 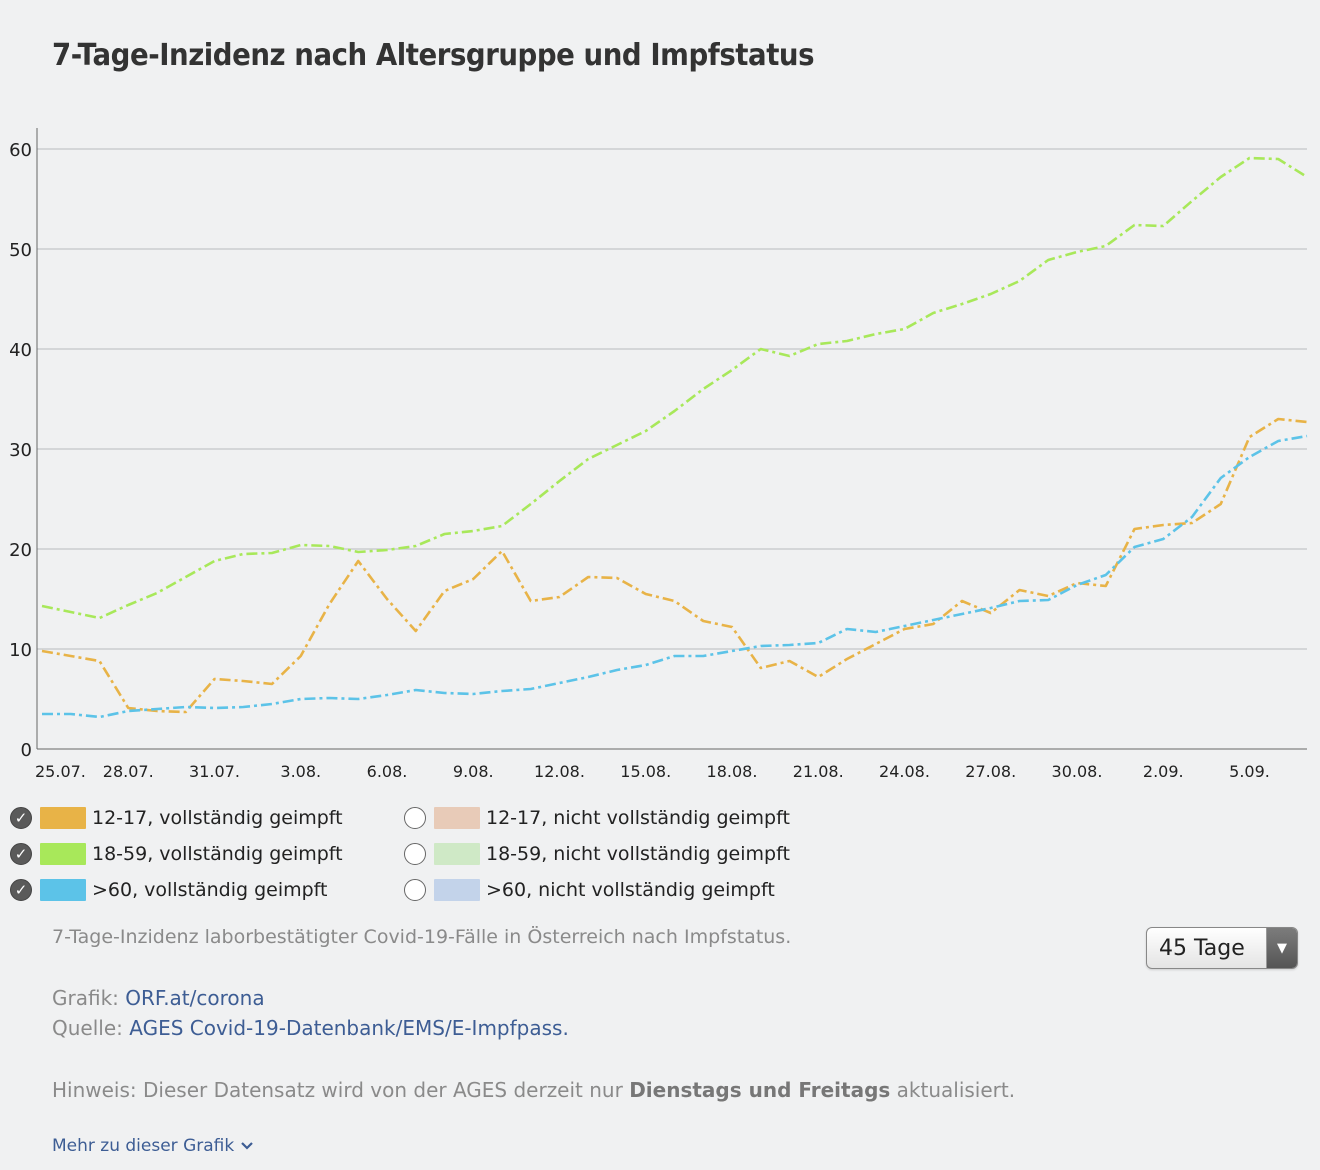 What do you see at coordinates (473, 771) in the screenshot?
I see `x-tick-label: 9.08.` at bounding box center [473, 771].